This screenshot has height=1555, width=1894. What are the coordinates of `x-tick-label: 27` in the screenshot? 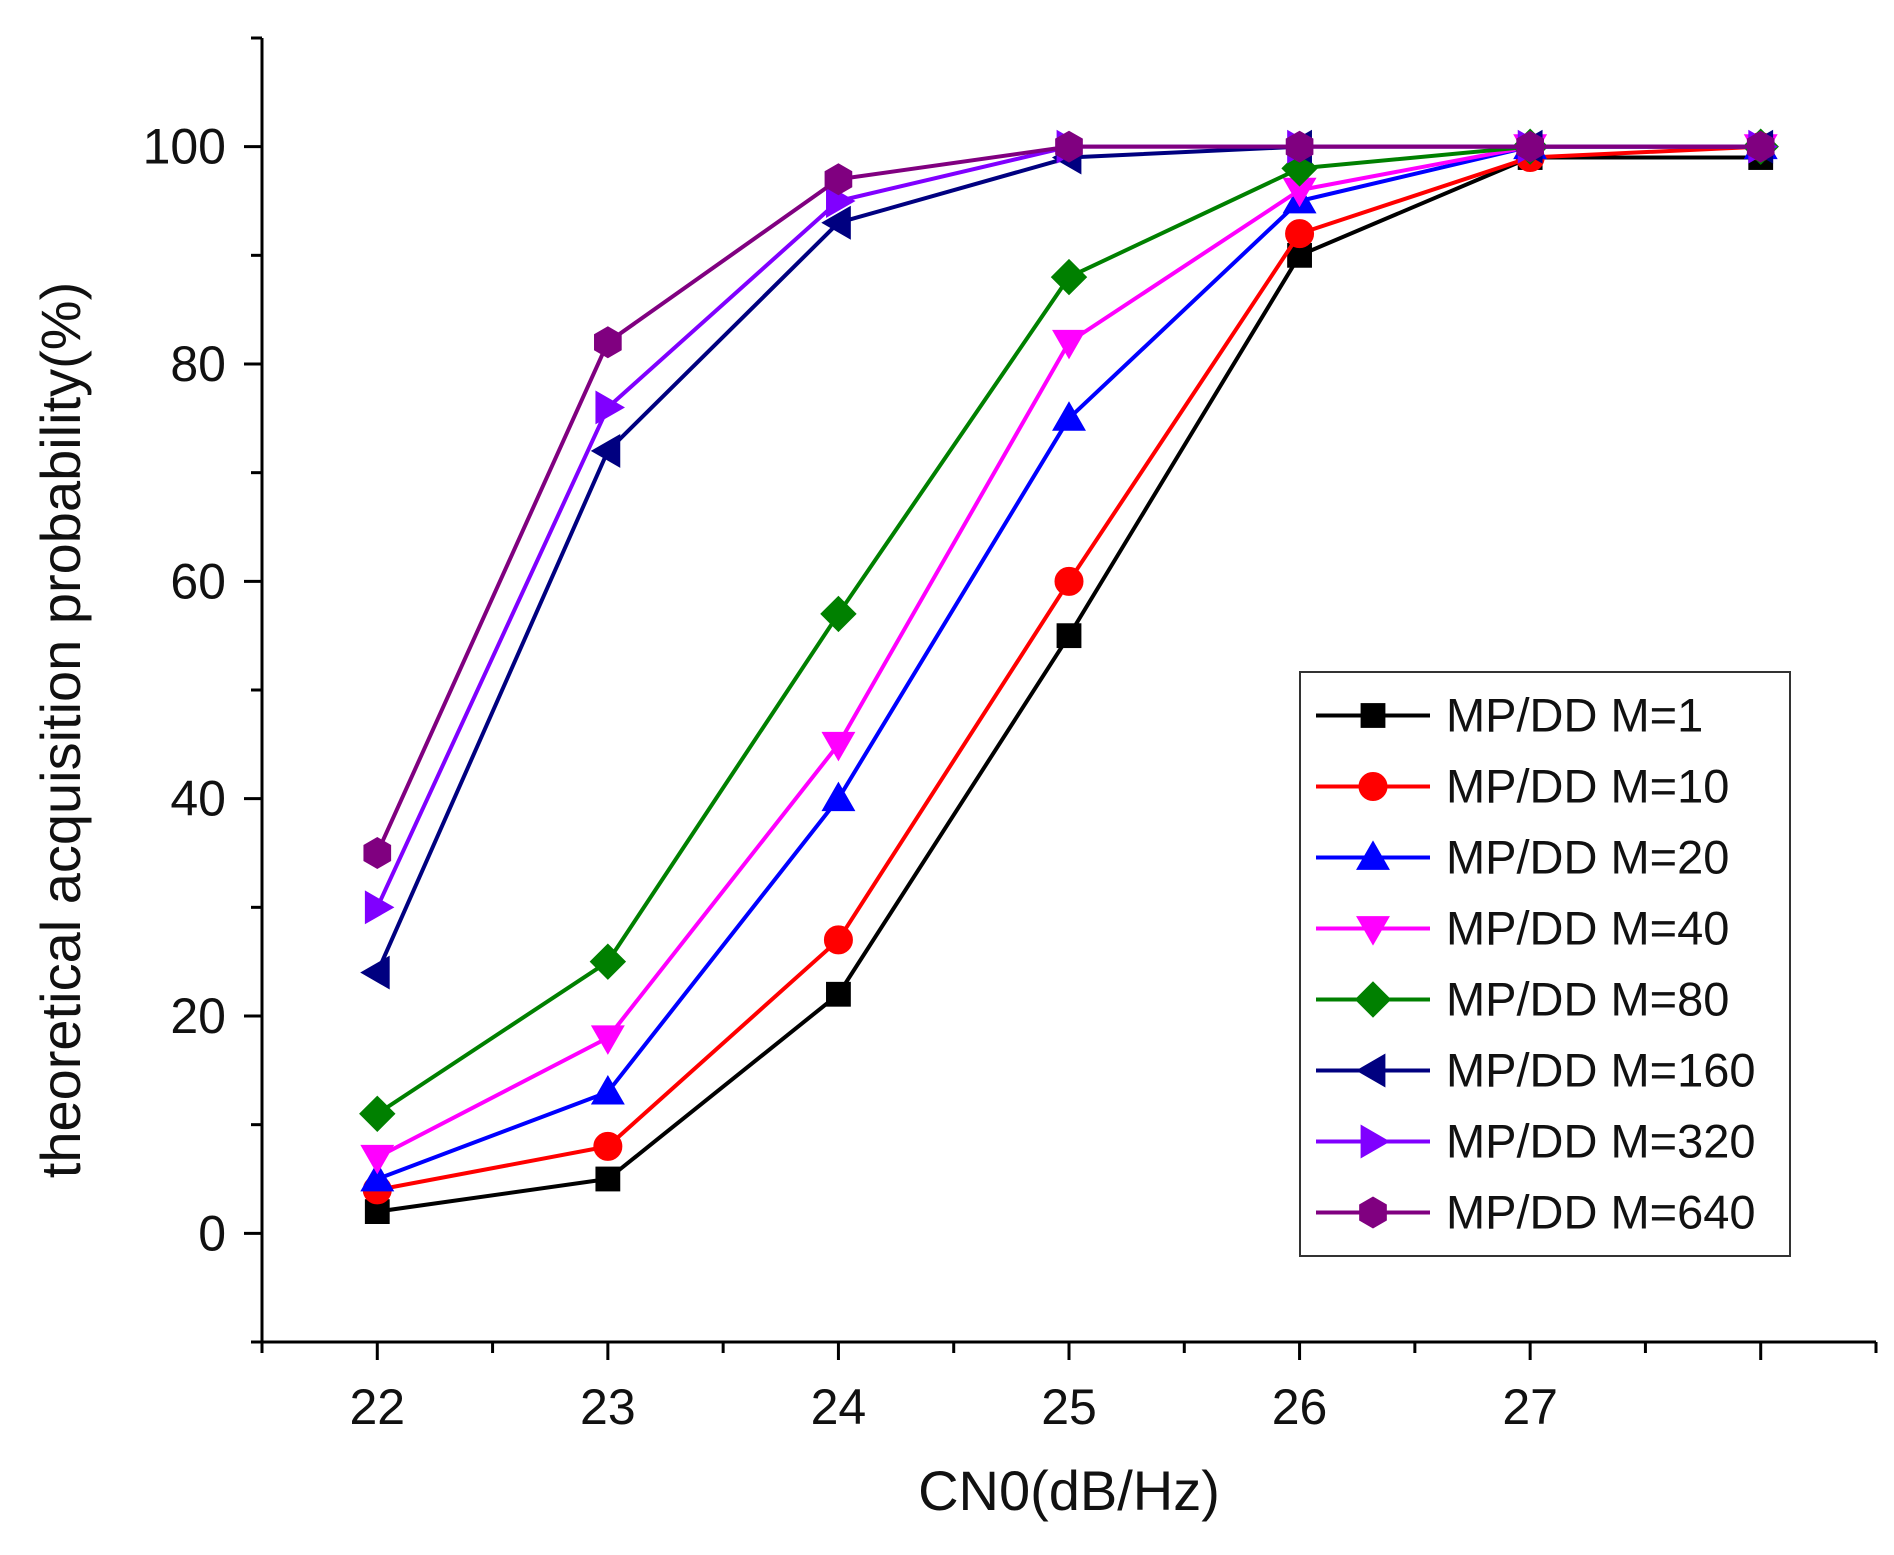 It's located at (1530, 1407).